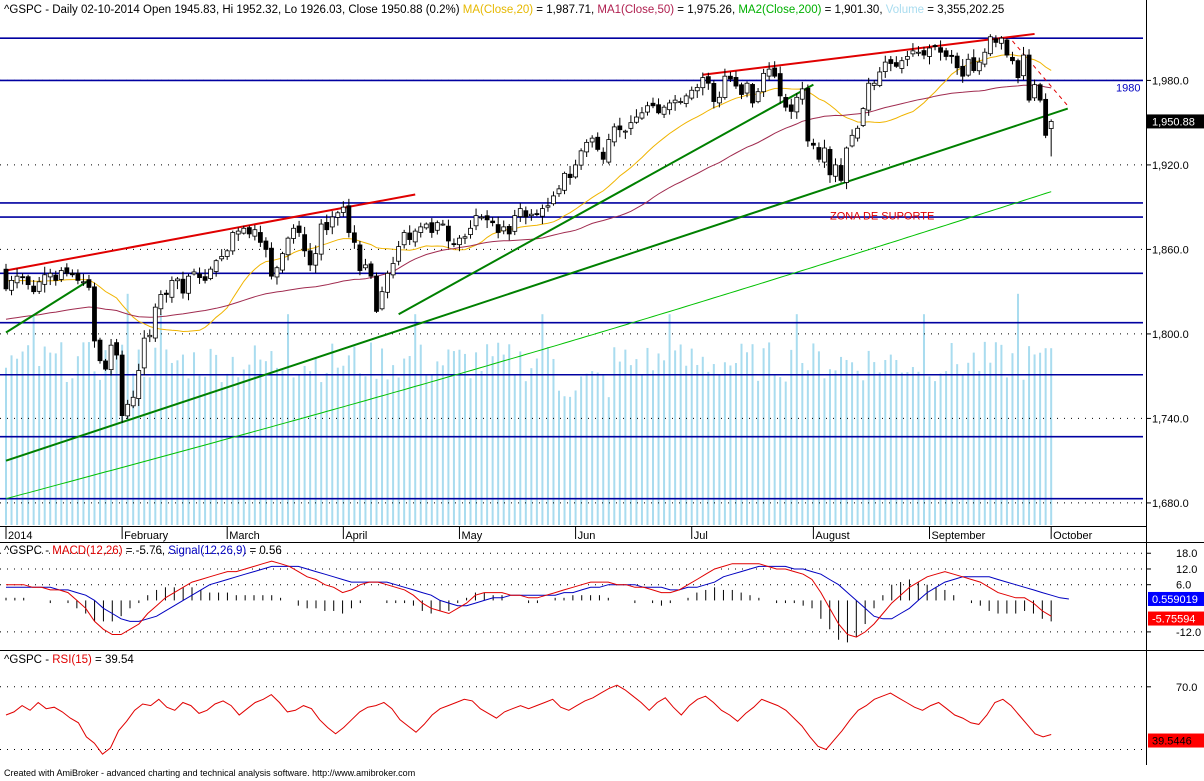 This screenshot has width=1204, height=781. What do you see at coordinates (701, 536) in the screenshot?
I see `month-label: Jul` at bounding box center [701, 536].